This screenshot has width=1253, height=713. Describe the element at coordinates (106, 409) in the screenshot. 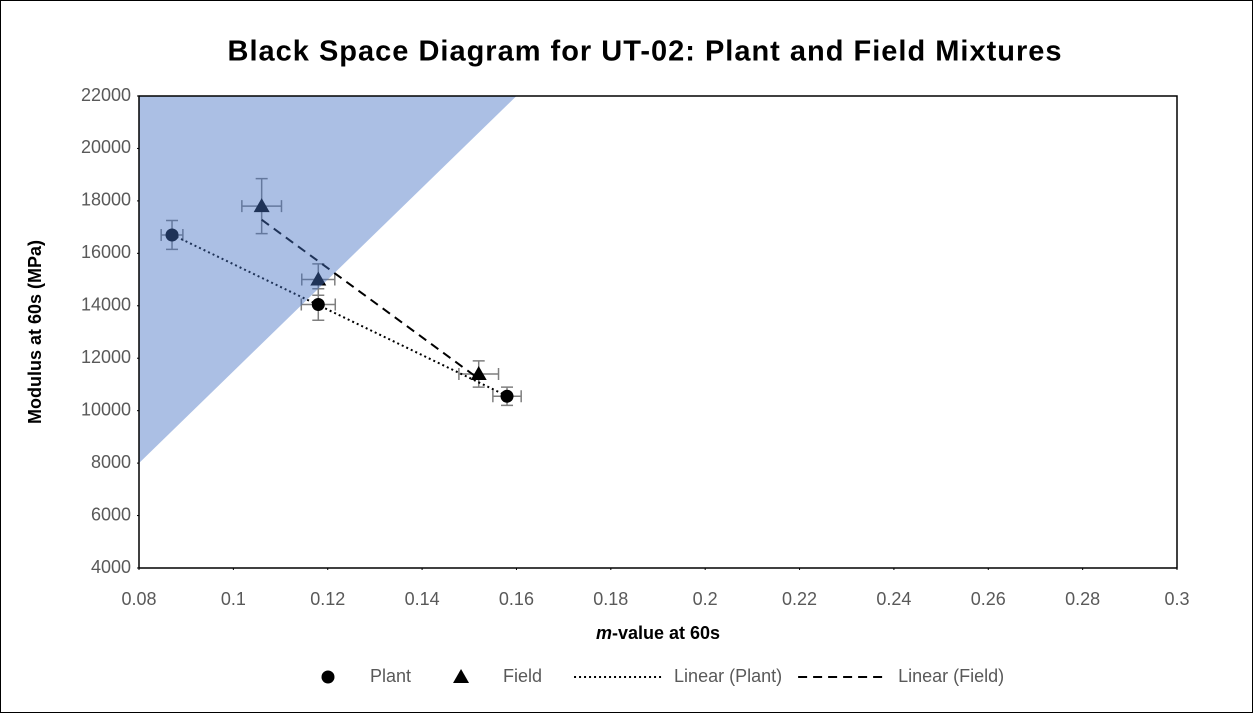

I see `y-tick-label: 10000` at that location.